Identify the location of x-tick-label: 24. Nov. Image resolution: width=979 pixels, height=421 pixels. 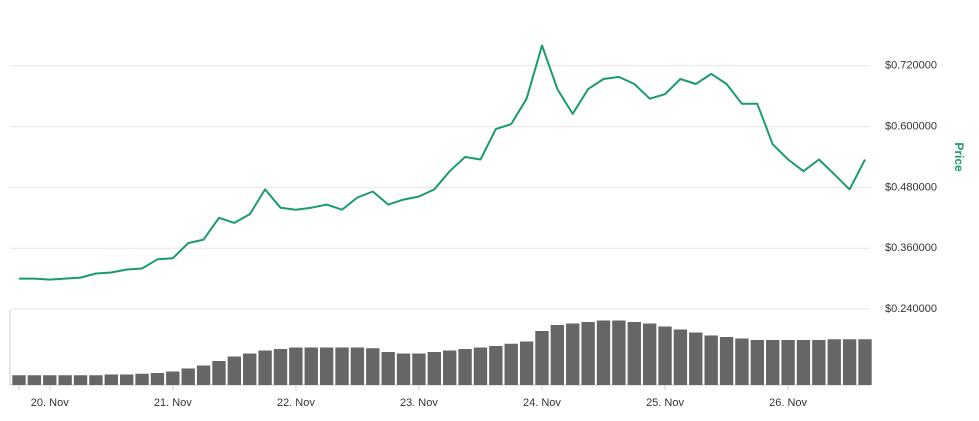
(542, 403).